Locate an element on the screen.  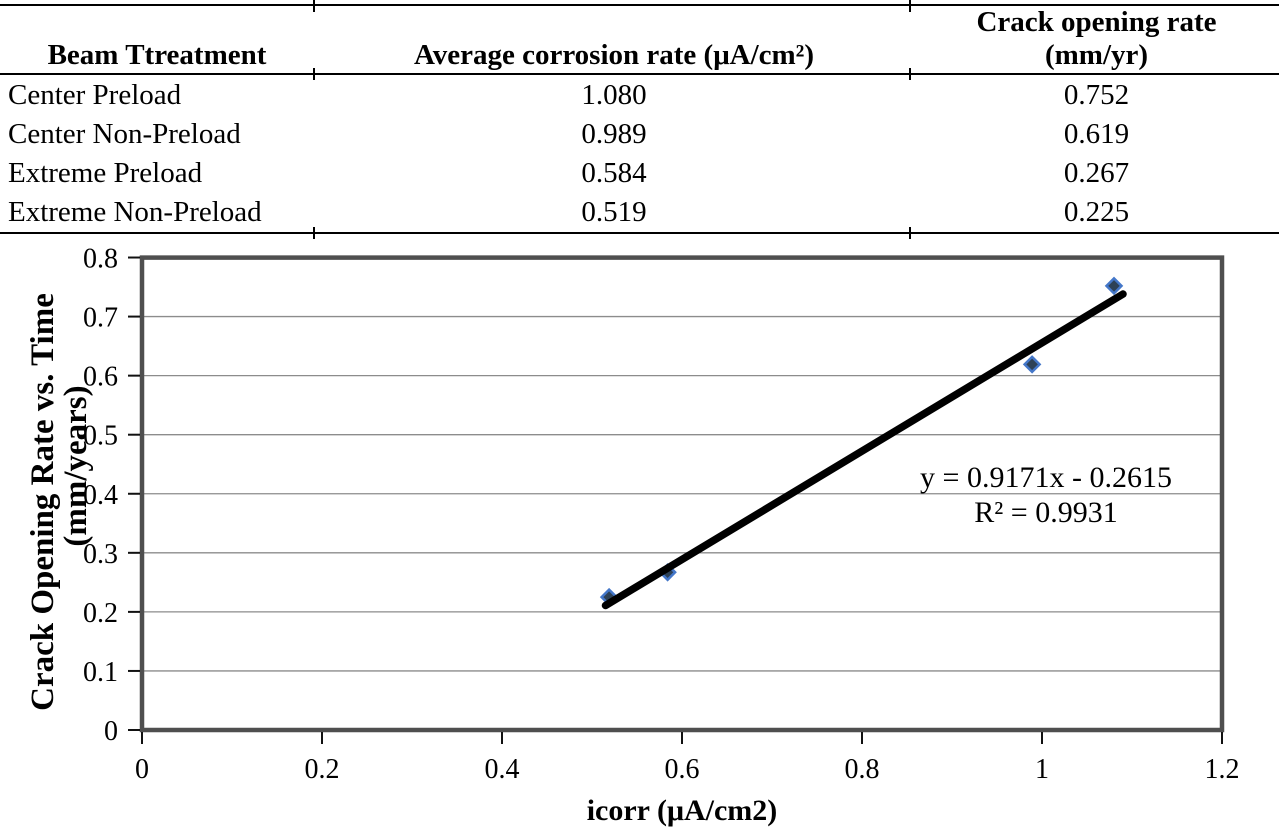
x-tick-labels: 0 0.2 0.4 0.6 0.8 1 1.2 is located at coordinates (687, 769).